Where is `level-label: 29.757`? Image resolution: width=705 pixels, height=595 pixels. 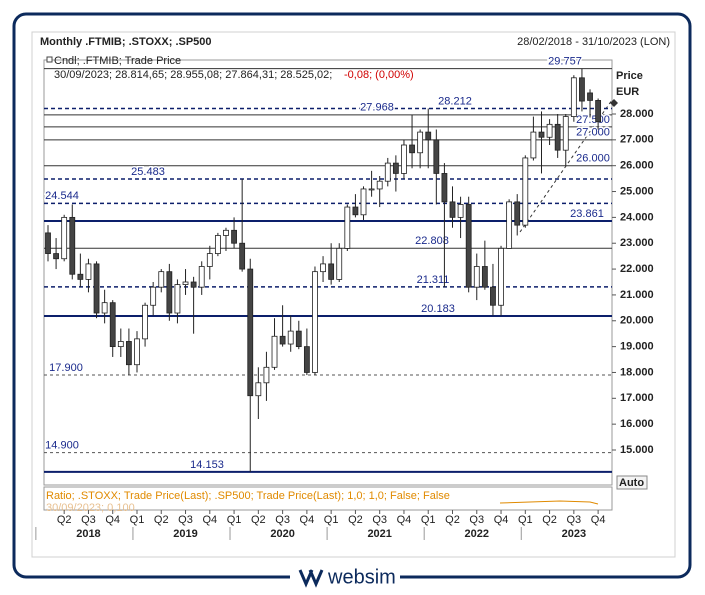 level-label: 29.757 is located at coordinates (565, 61).